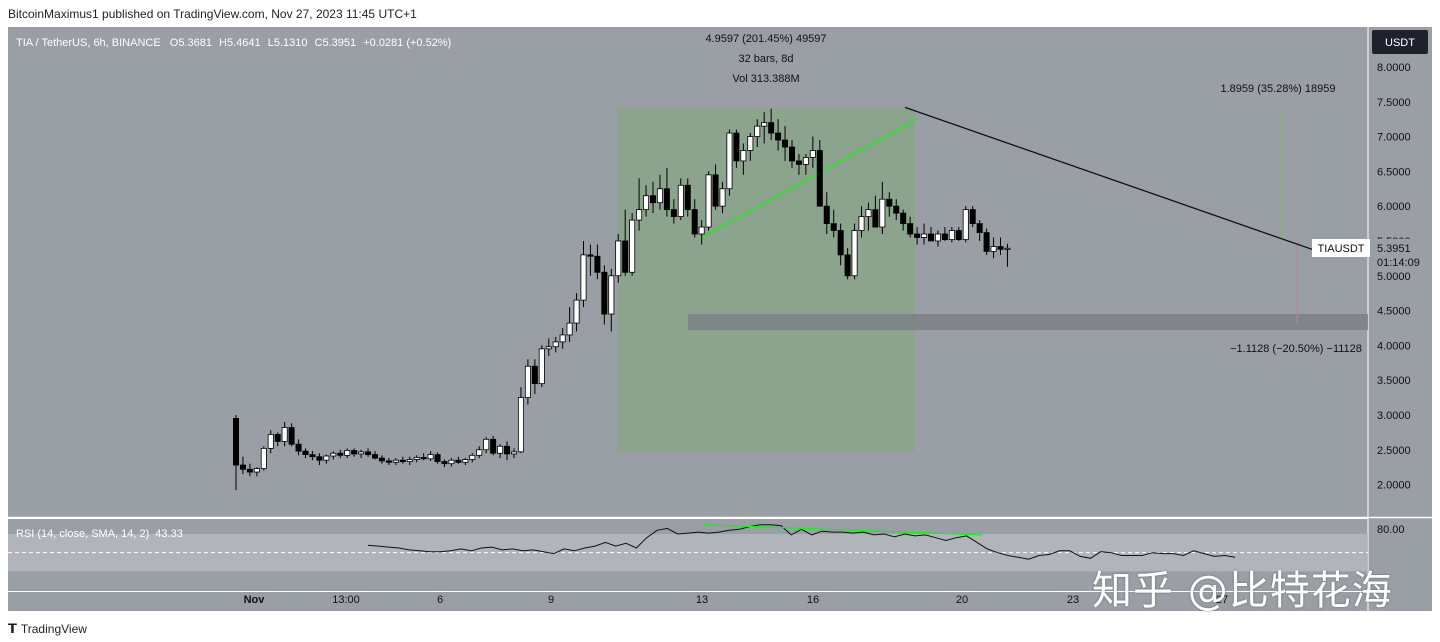 This screenshot has width=1440, height=642. Describe the element at coordinates (1394, 346) in the screenshot. I see `price-axis-tick: 4.0000` at that location.